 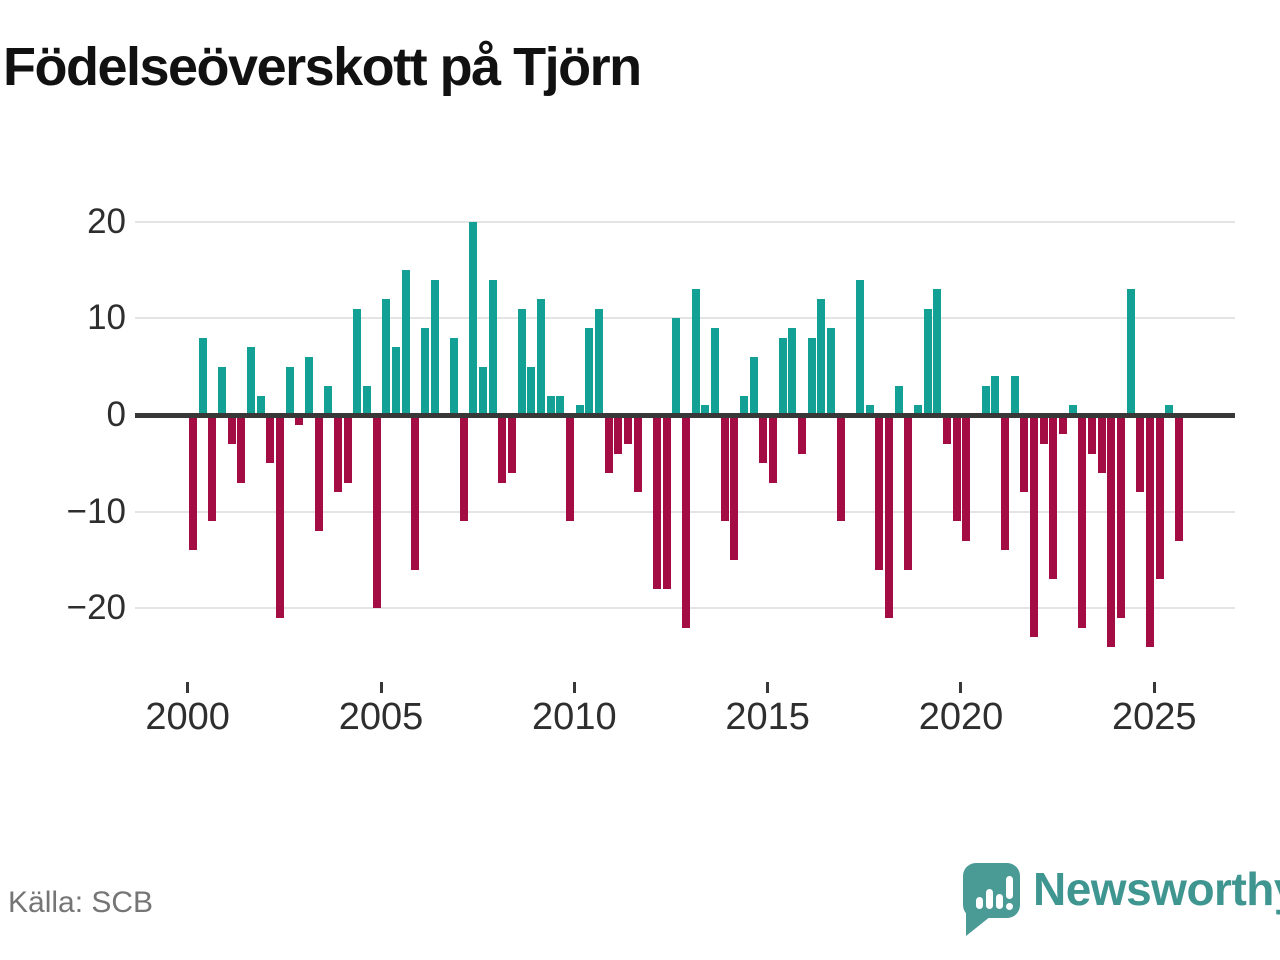 What do you see at coordinates (116, 414) in the screenshot?
I see `y-axis-tick-label: 0` at bounding box center [116, 414].